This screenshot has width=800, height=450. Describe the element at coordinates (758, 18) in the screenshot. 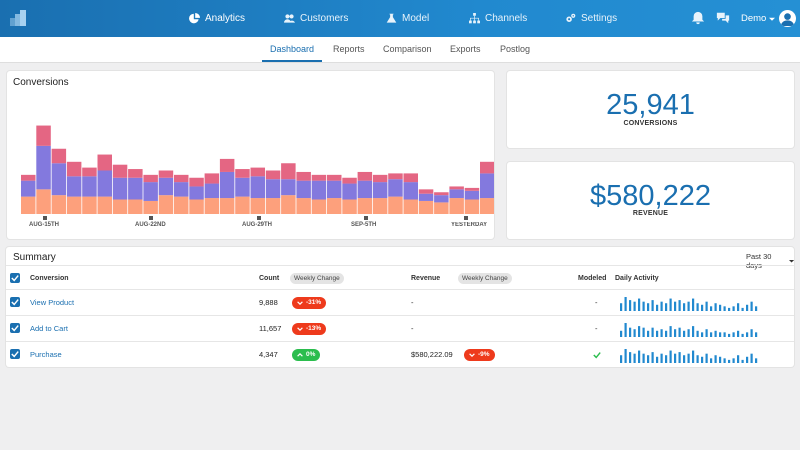

I see `user-menu: Demo` at that location.